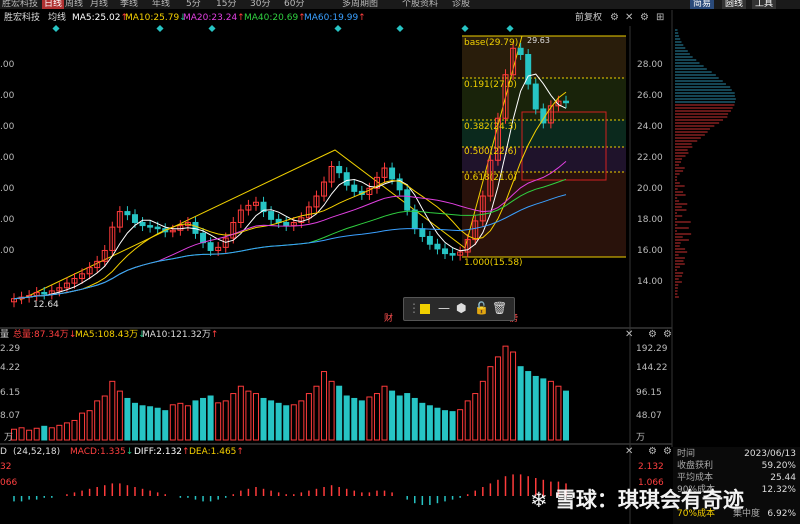 The height and width of the screenshot is (524, 800). Describe the element at coordinates (493, 263) in the screenshot. I see `fib-1000-label: 1.000(15.58)` at that location.